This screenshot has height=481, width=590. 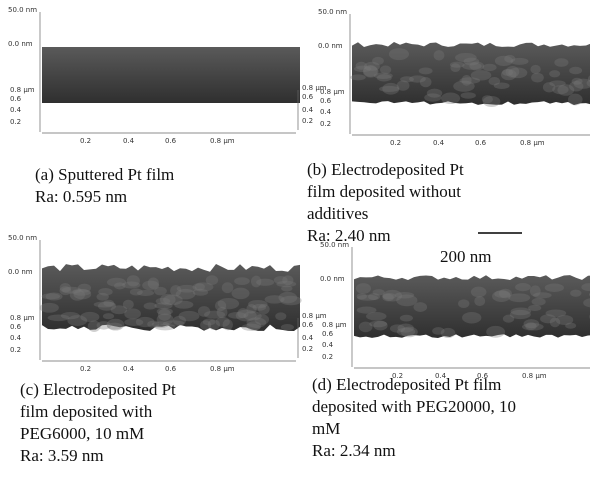 I want to click on left-tick-label: 0.4, so click(x=16, y=110).